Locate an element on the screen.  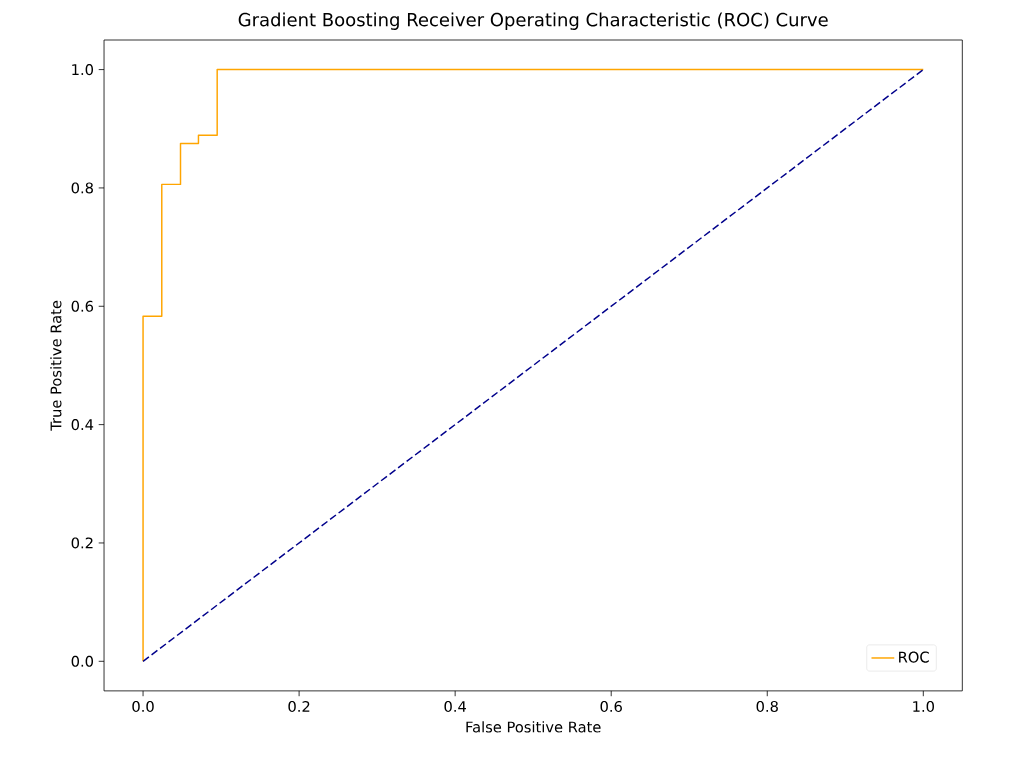
x-tick-label: 0.6 is located at coordinates (611, 707).